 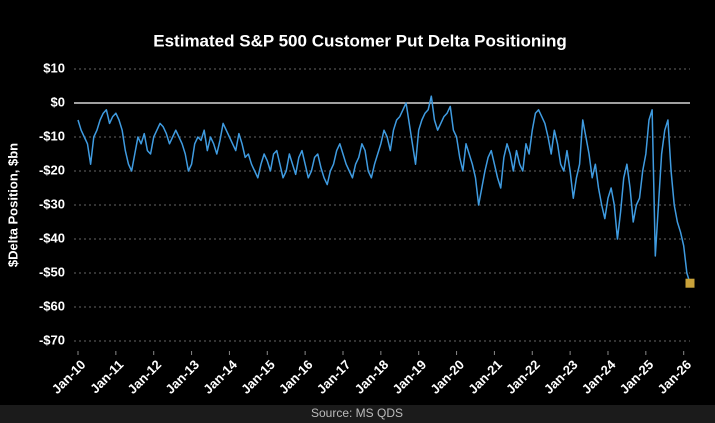 I want to click on x-tick-label: Jan-23, so click(x=561, y=377).